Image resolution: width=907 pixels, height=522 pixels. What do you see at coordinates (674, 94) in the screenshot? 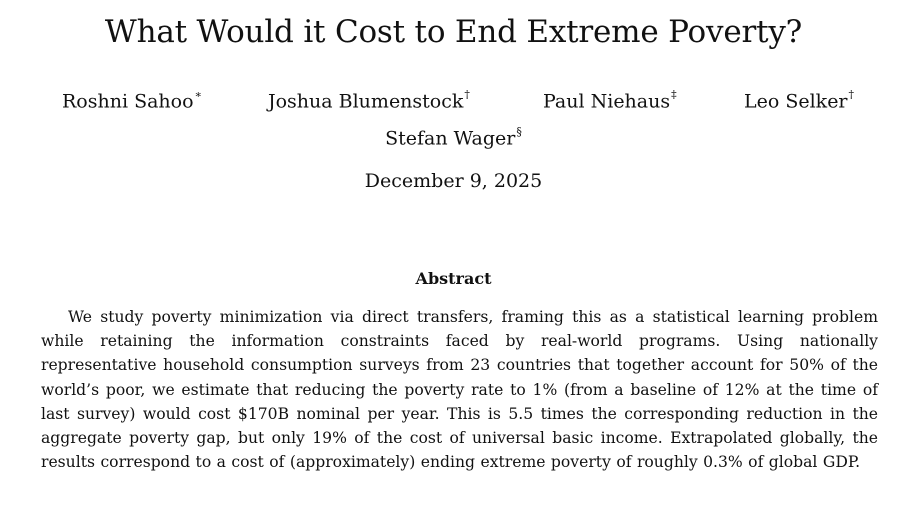
I see `affiliation-mark: ‡` at bounding box center [674, 94].